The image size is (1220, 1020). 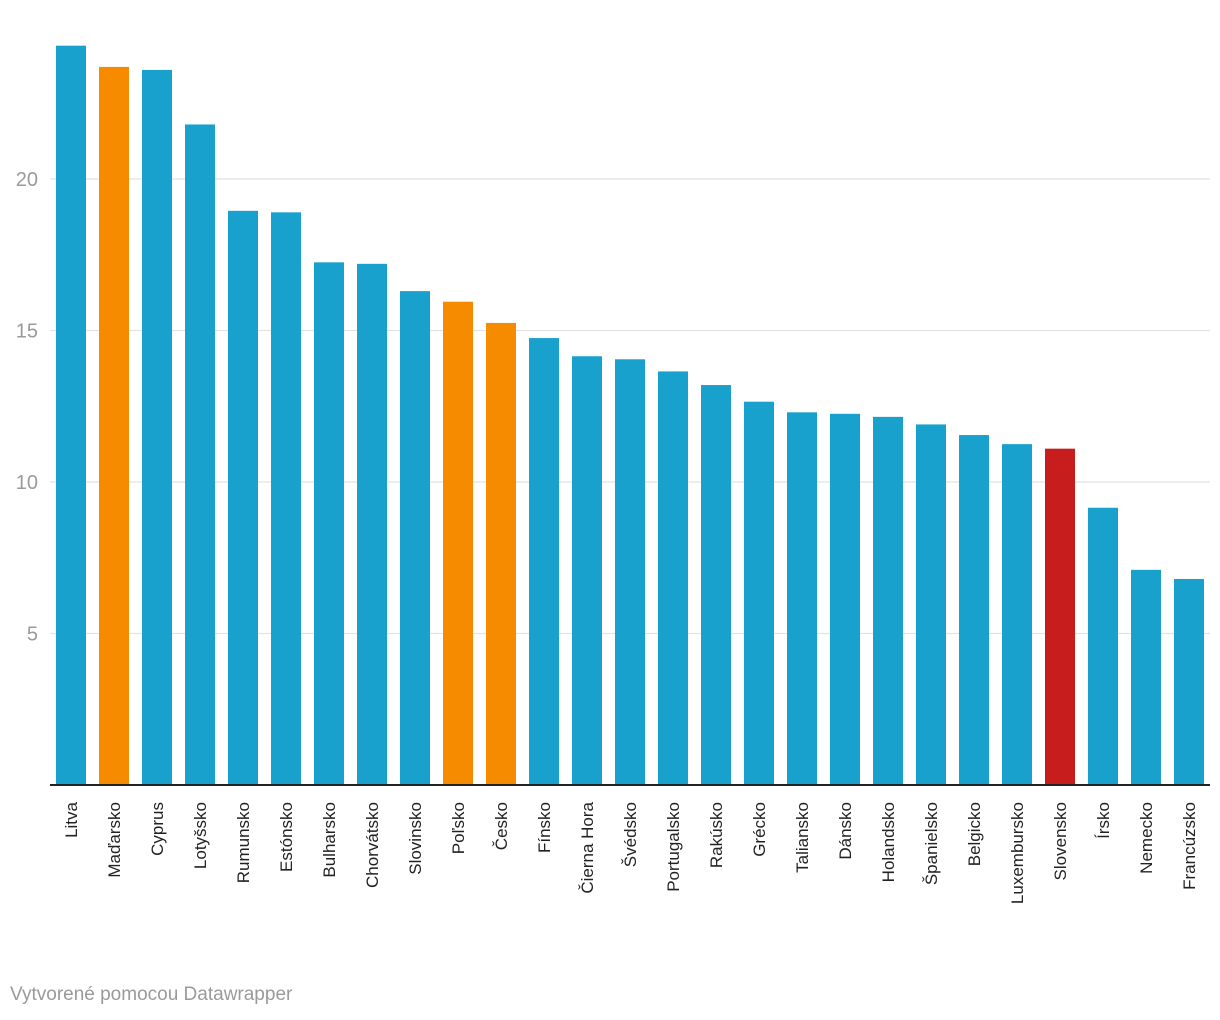 What do you see at coordinates (716, 835) in the screenshot?
I see `x-tick-label: Rakúsko` at bounding box center [716, 835].